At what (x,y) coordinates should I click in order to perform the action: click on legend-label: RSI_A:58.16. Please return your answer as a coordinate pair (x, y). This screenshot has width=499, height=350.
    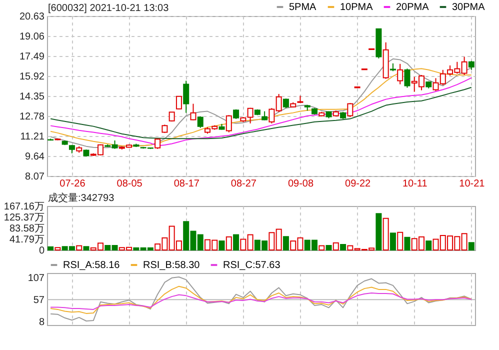
    Looking at the image, I should click on (91, 265).